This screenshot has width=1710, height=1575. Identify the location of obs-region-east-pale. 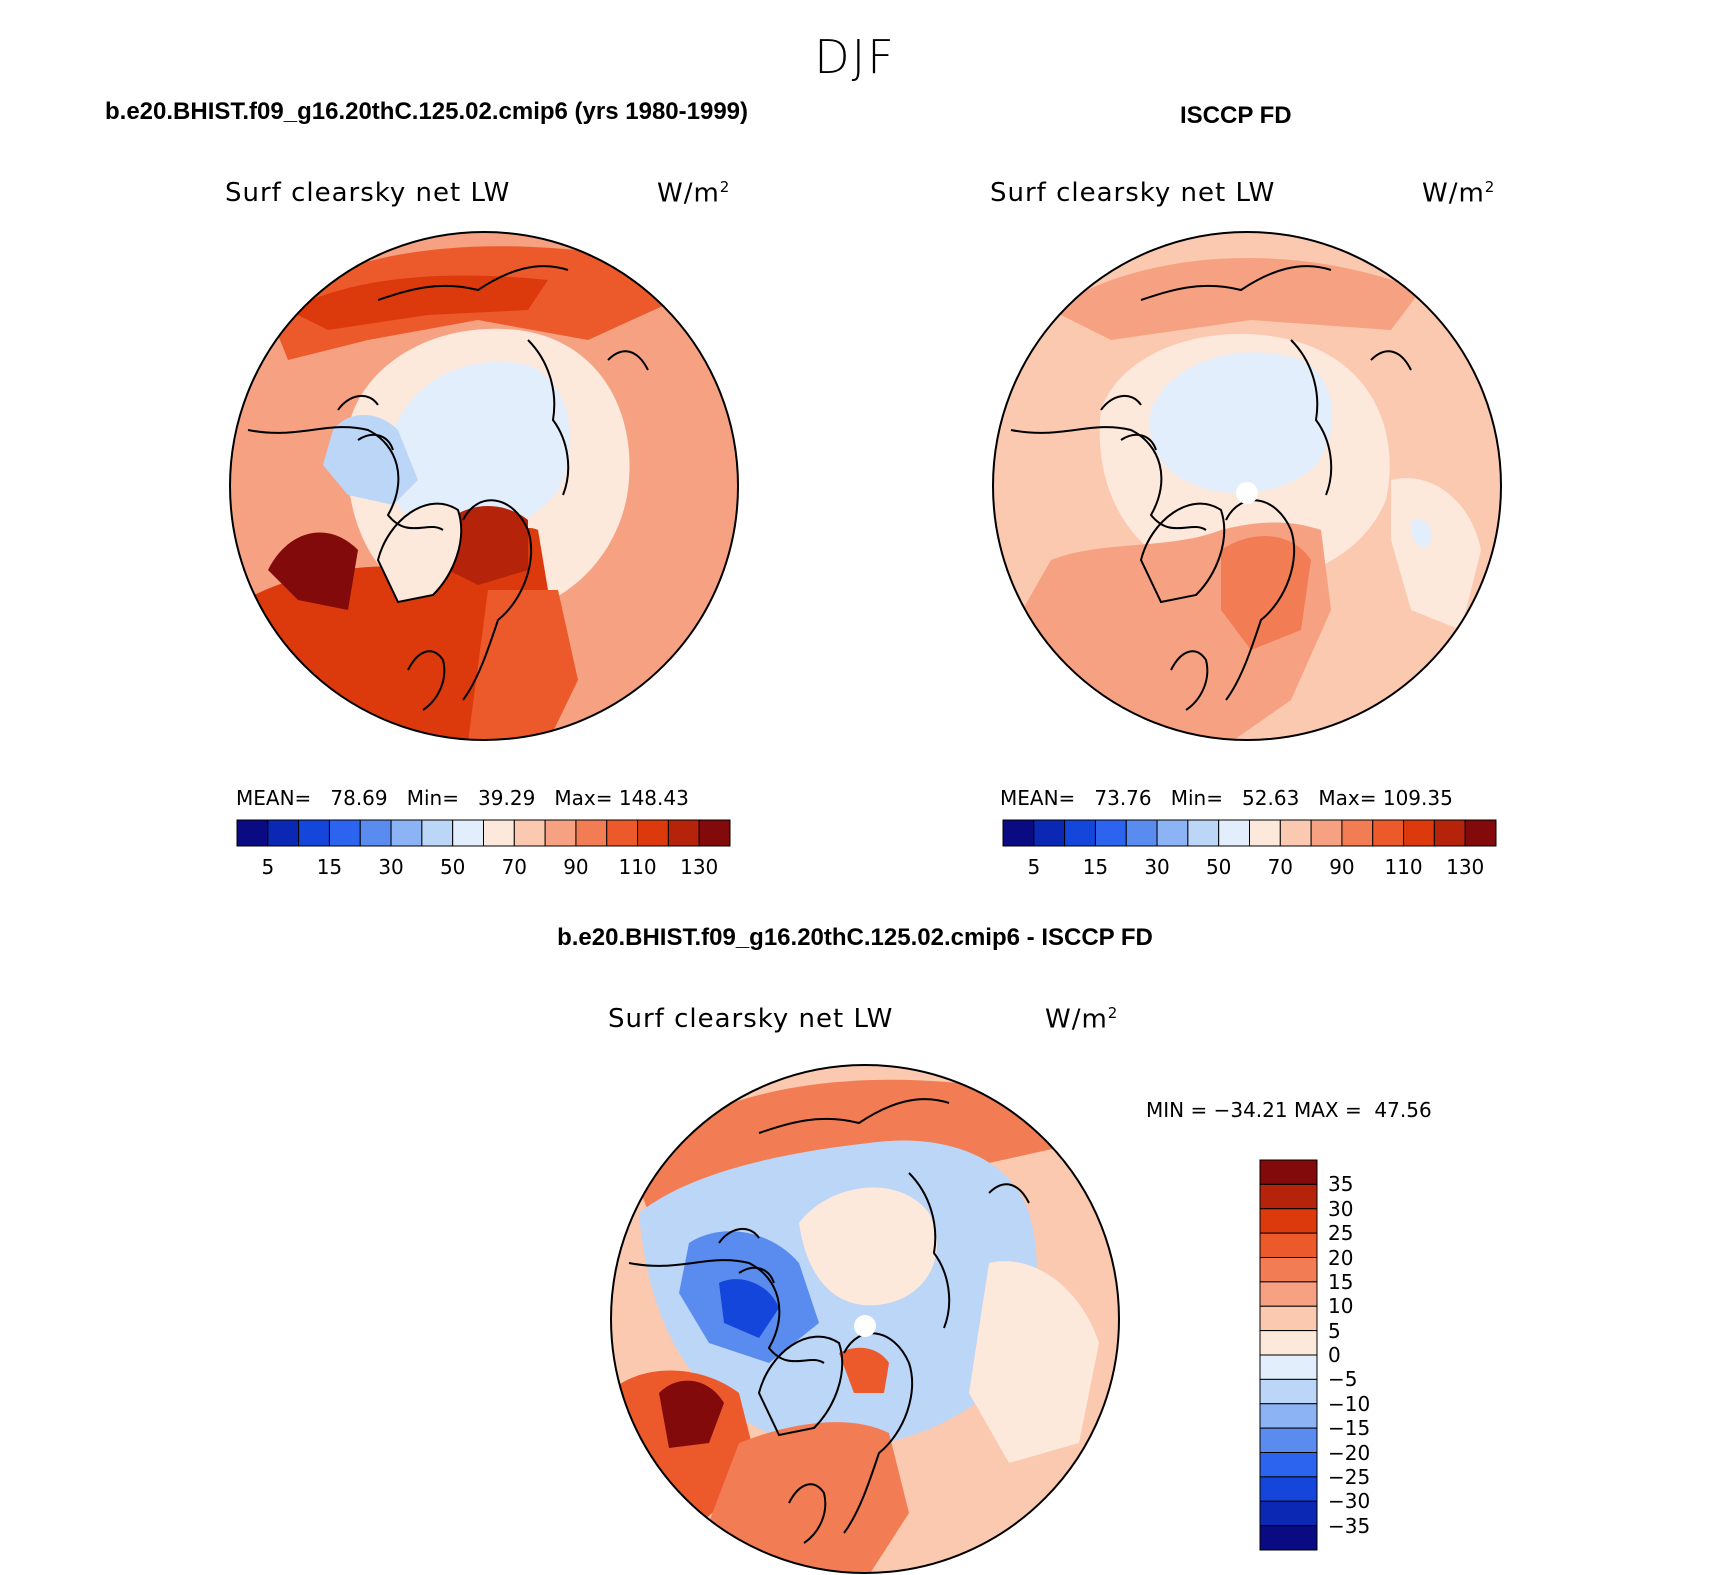
(1436, 554).